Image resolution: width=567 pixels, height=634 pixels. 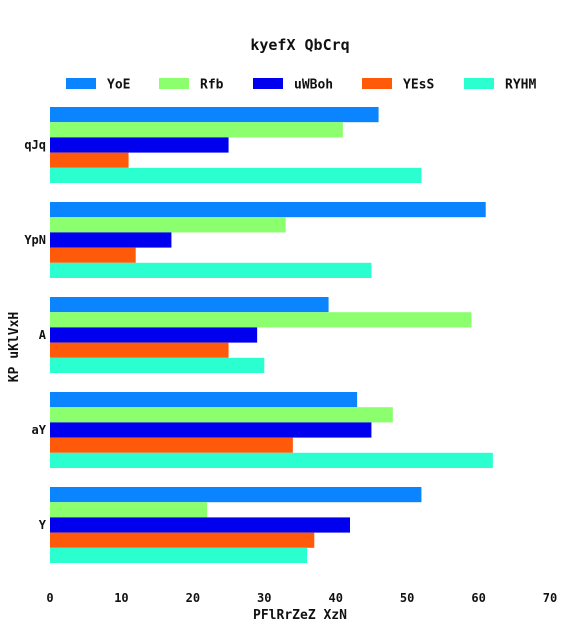 What do you see at coordinates (111, 240) in the screenshot?
I see `bar-YpN-uWBoh` at bounding box center [111, 240].